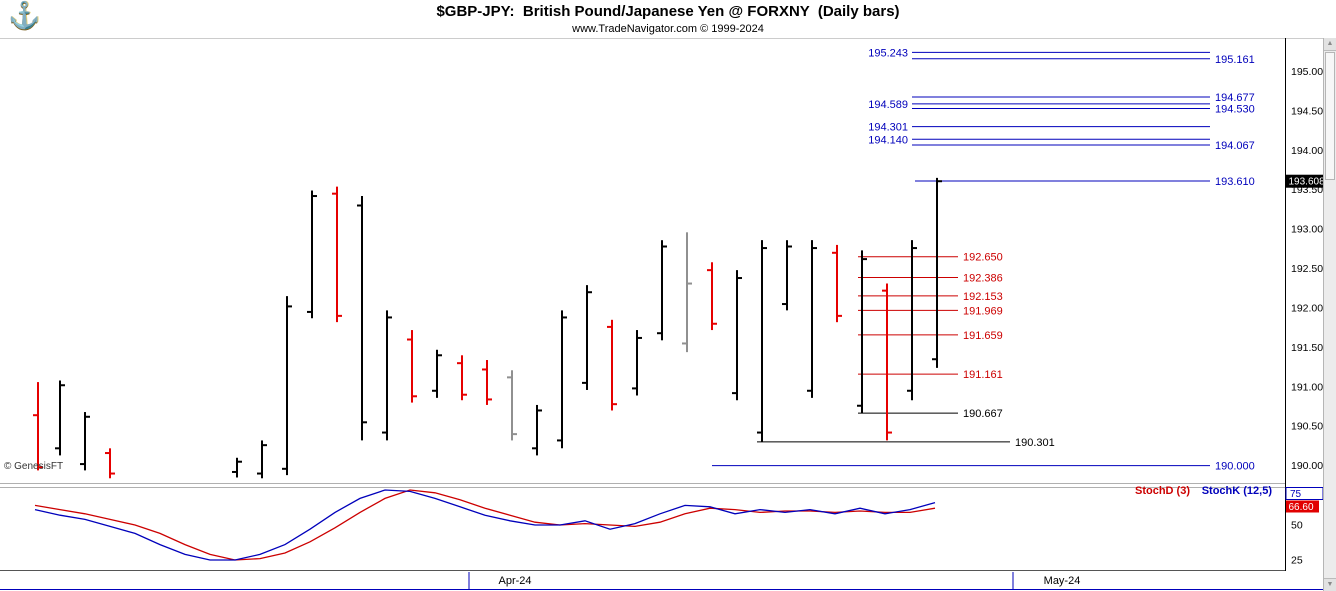  I want to click on price-level-label: 194.530, so click(1235, 110).